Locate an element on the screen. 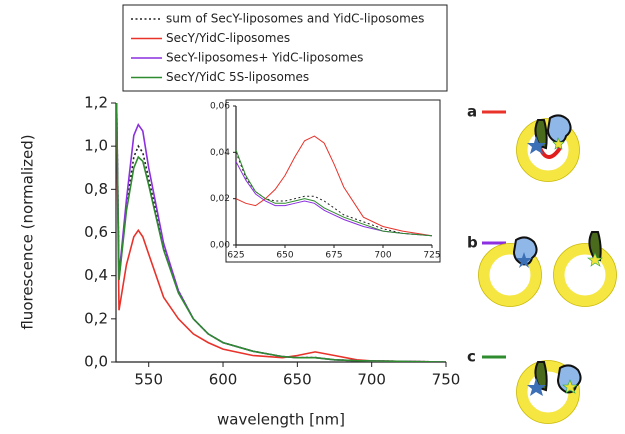 This screenshot has height=434, width=625. legend-label: SecY/YidC 5S-liposomes is located at coordinates (237, 77).